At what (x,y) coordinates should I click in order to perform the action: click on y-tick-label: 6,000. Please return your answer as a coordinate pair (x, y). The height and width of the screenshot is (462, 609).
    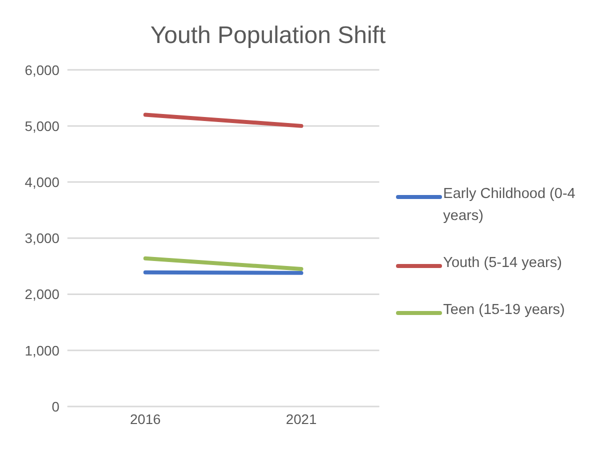
    Looking at the image, I should click on (42, 70).